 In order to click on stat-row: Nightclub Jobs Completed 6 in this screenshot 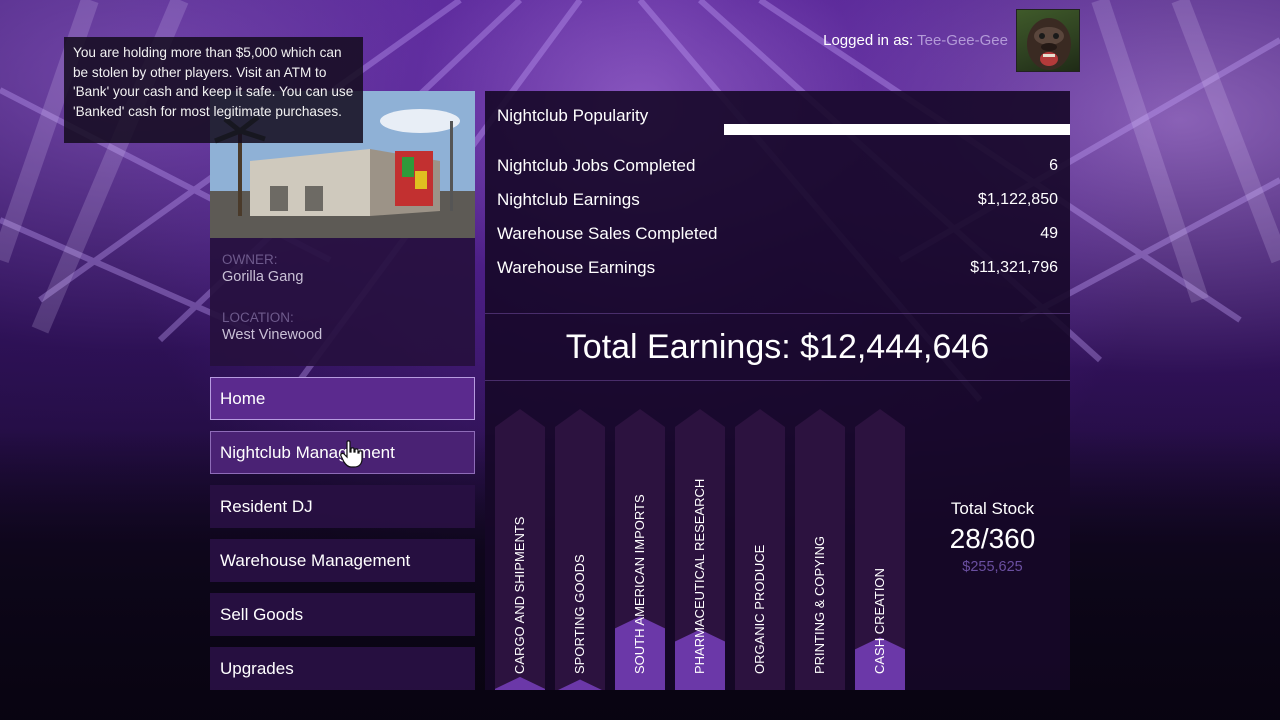, I will do `click(777, 166)`.